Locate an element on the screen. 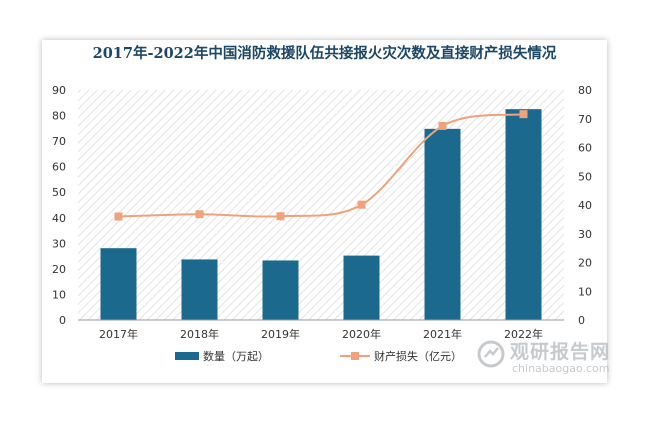 The width and height of the screenshot is (646, 423). x-tick-label: 2017年 is located at coordinates (118, 334).